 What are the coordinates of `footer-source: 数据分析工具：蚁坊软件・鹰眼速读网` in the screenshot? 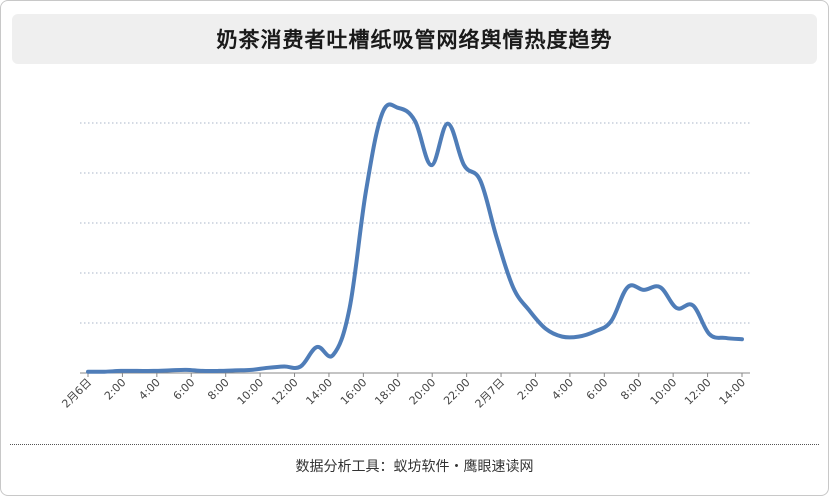 It's located at (414, 467).